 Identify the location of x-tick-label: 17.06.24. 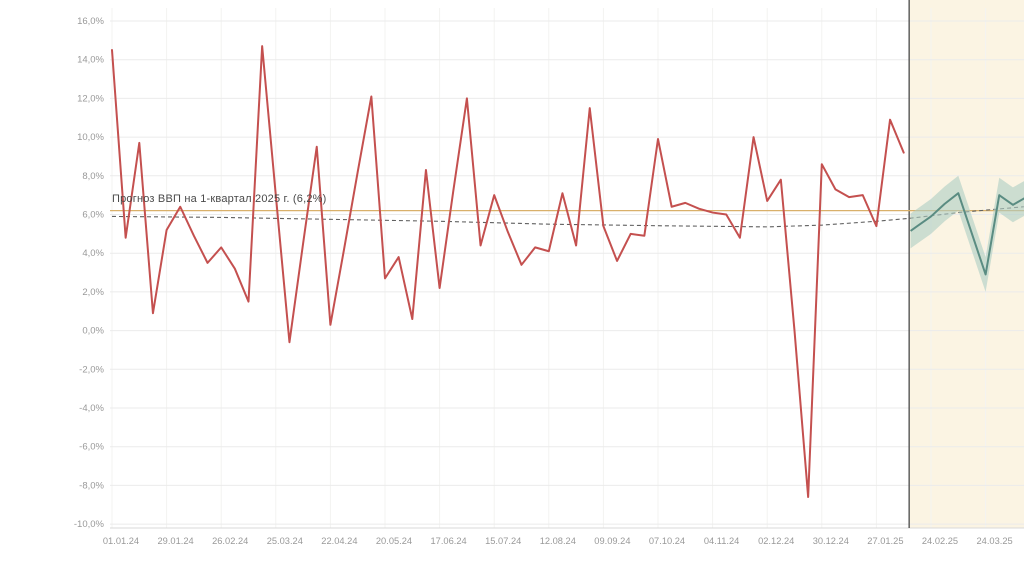
(448, 541).